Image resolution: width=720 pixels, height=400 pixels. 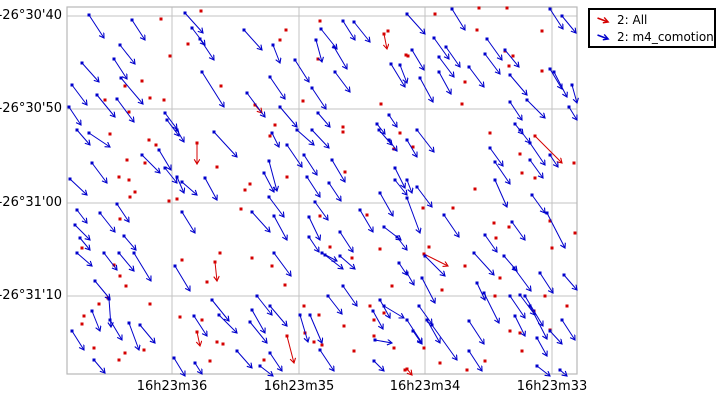 What do you see at coordinates (299, 386) in the screenshot?
I see `x-tick-label: 16h23m35` at bounding box center [299, 386].